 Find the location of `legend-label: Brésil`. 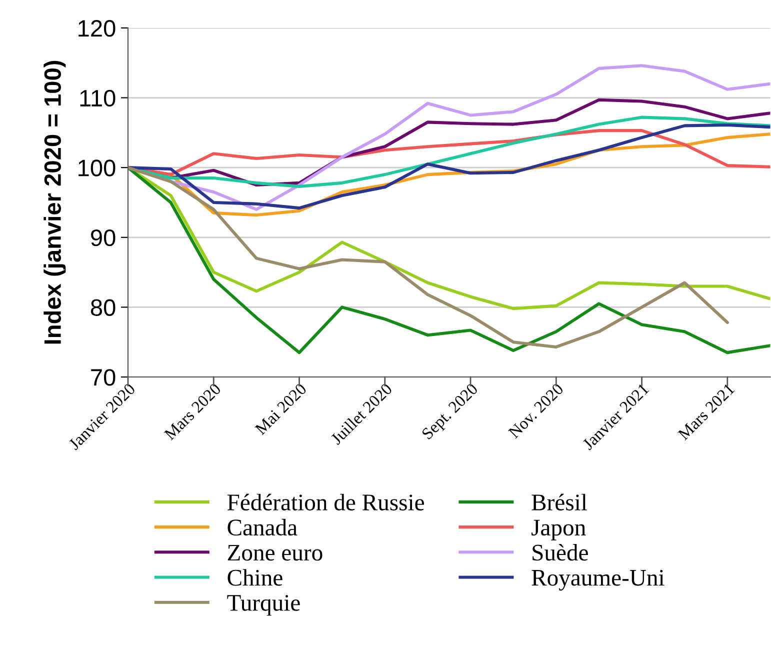

legend-label: Brésil is located at coordinates (559, 502).